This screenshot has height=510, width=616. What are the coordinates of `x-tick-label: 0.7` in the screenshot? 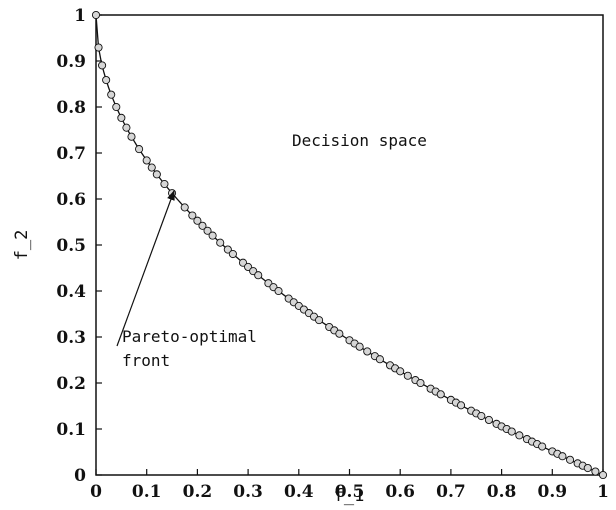 It's located at (451, 492).